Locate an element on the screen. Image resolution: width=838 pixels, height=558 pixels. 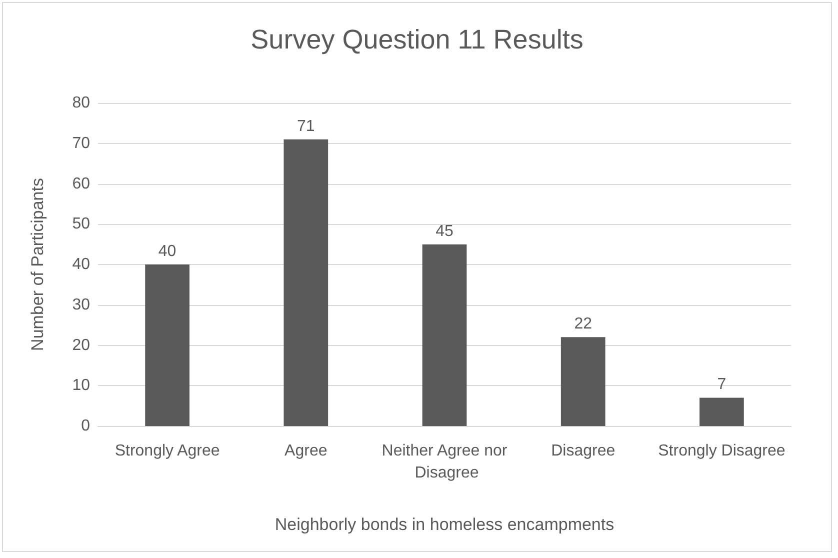
data-label: 7 is located at coordinates (721, 385).